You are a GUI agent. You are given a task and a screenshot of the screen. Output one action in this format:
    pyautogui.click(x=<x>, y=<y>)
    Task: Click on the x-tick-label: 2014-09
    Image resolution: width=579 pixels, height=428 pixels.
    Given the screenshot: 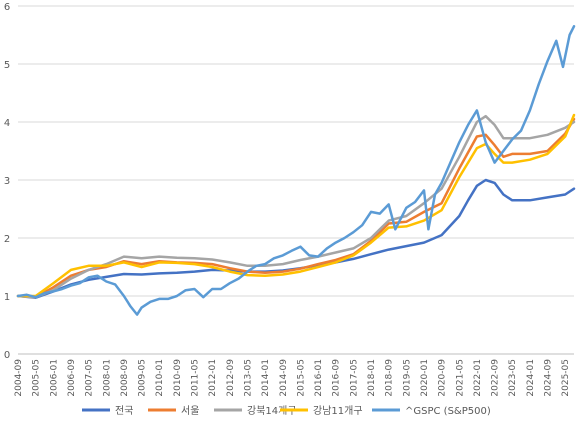 What is the action you would take?
    pyautogui.click(x=284, y=378)
    